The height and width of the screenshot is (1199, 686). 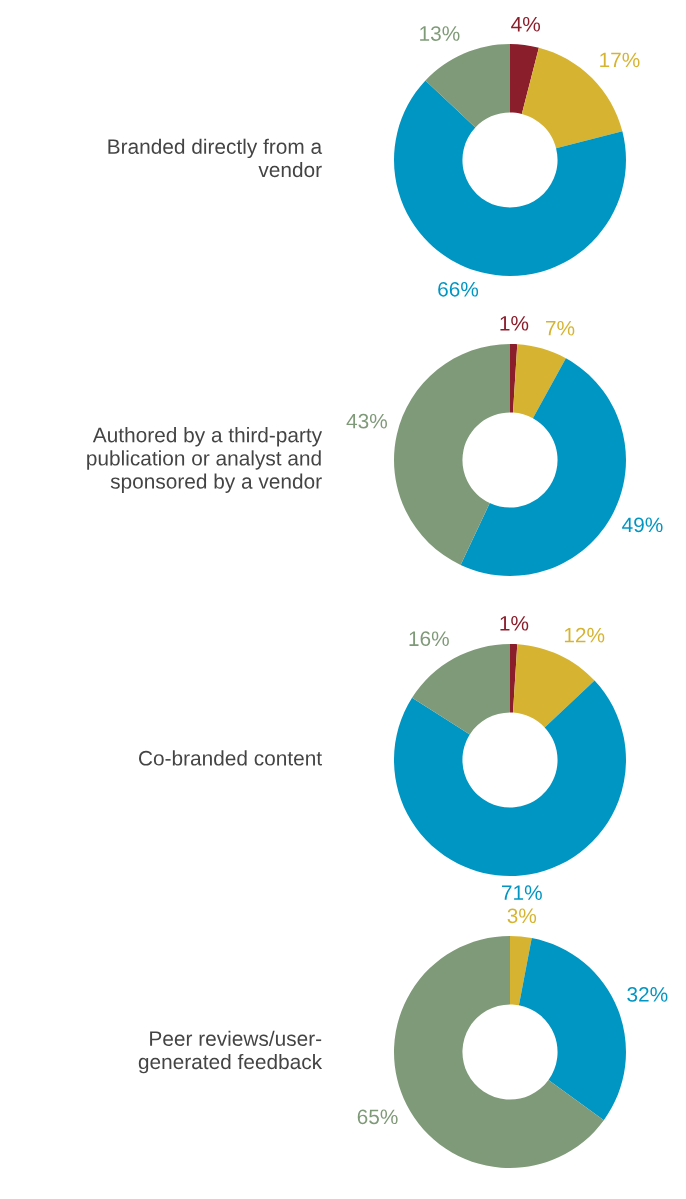 What do you see at coordinates (215, 158) in the screenshot?
I see `text: Branded directly from a vendor` at bounding box center [215, 158].